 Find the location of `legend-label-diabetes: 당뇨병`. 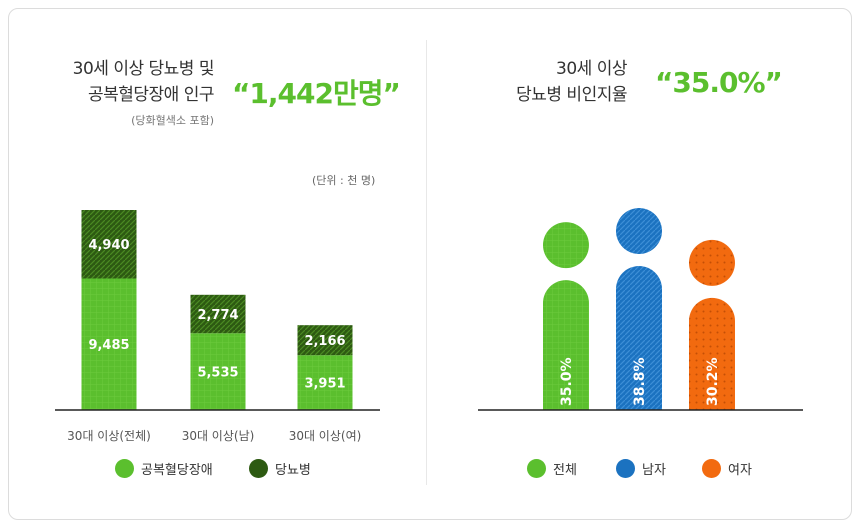

legend-label-diabetes: 당뇨병 is located at coordinates (293, 470).